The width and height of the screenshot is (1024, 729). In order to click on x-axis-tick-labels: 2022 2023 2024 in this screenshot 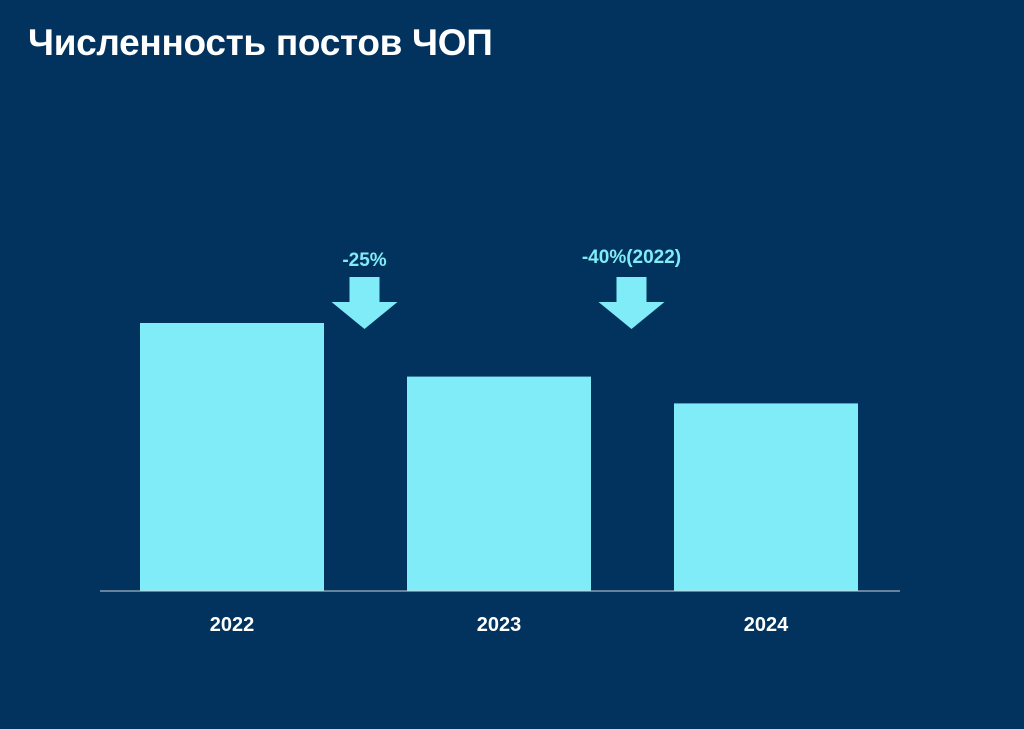, I will do `click(499, 625)`.